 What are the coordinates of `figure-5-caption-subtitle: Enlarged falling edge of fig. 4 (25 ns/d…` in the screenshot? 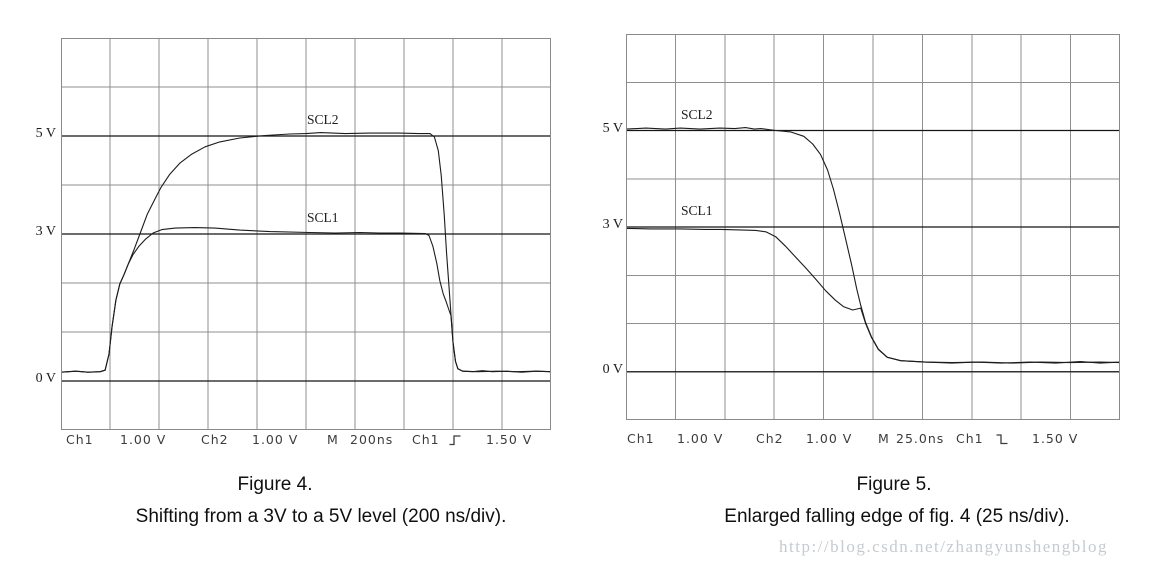 It's located at (897, 516).